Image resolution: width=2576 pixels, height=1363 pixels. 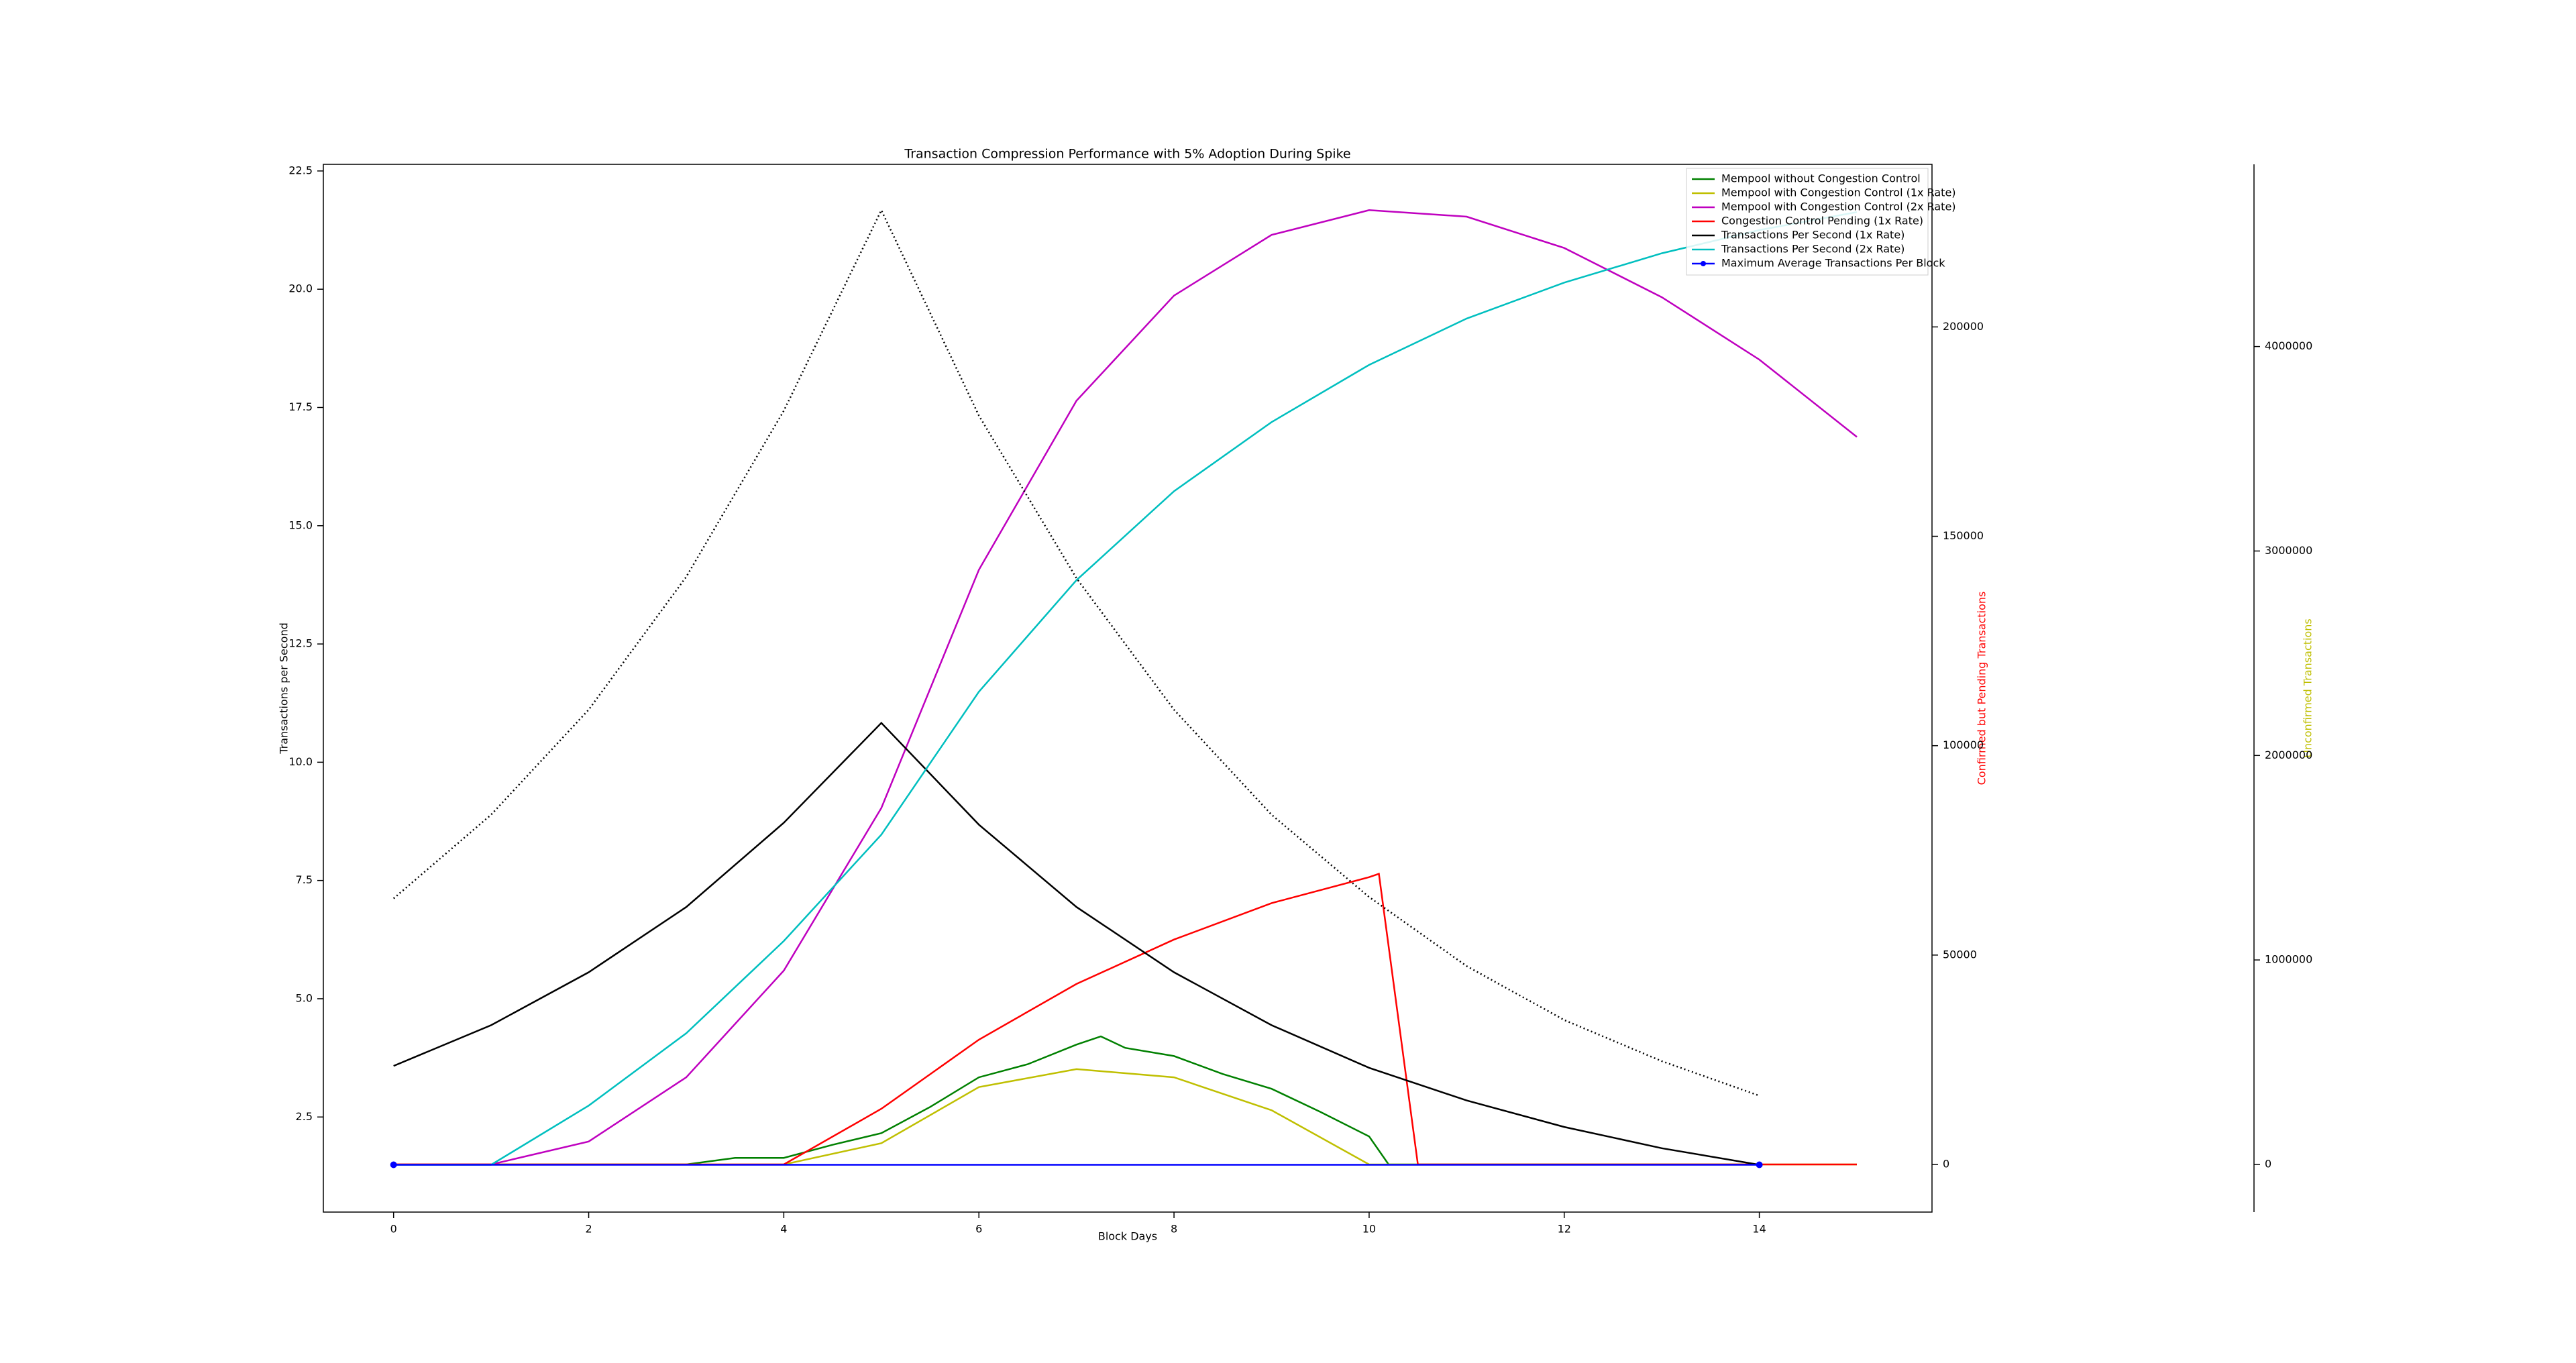 What do you see at coordinates (300, 288) in the screenshot?
I see `y-tick-label: 20.0` at bounding box center [300, 288].